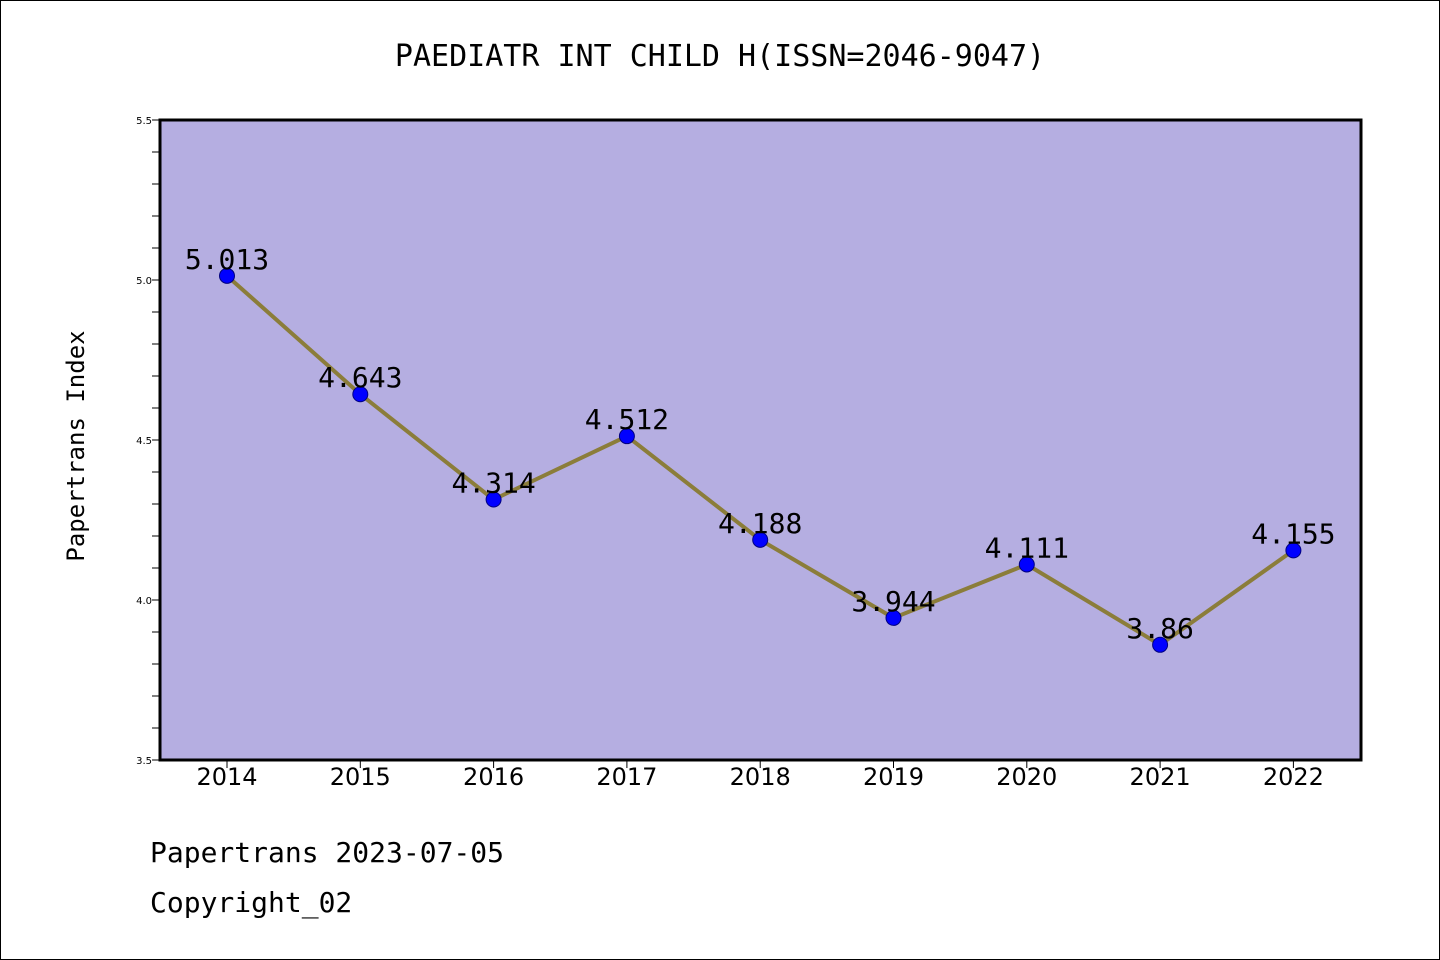 The width and height of the screenshot is (1440, 960). Describe the element at coordinates (251, 902) in the screenshot. I see `footer-copyright: Copyright_02` at that location.